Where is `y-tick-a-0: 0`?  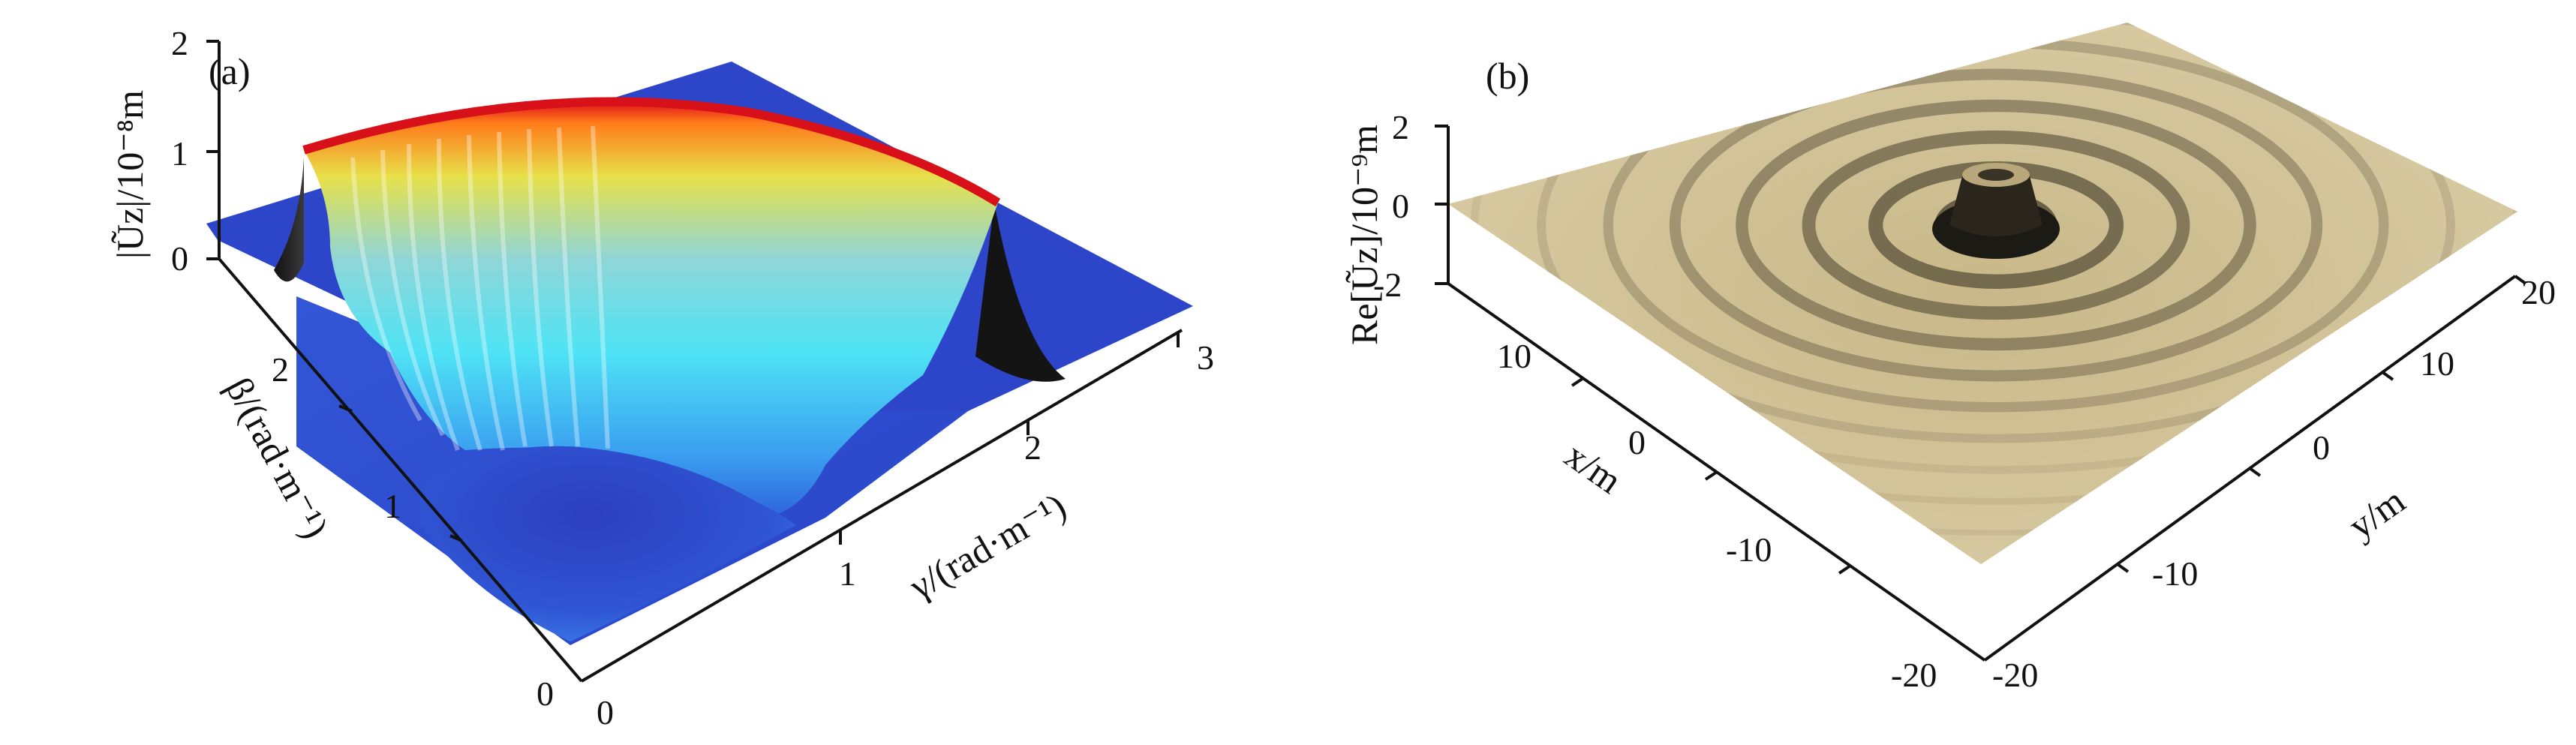 y-tick-a-0: 0 is located at coordinates (545, 693).